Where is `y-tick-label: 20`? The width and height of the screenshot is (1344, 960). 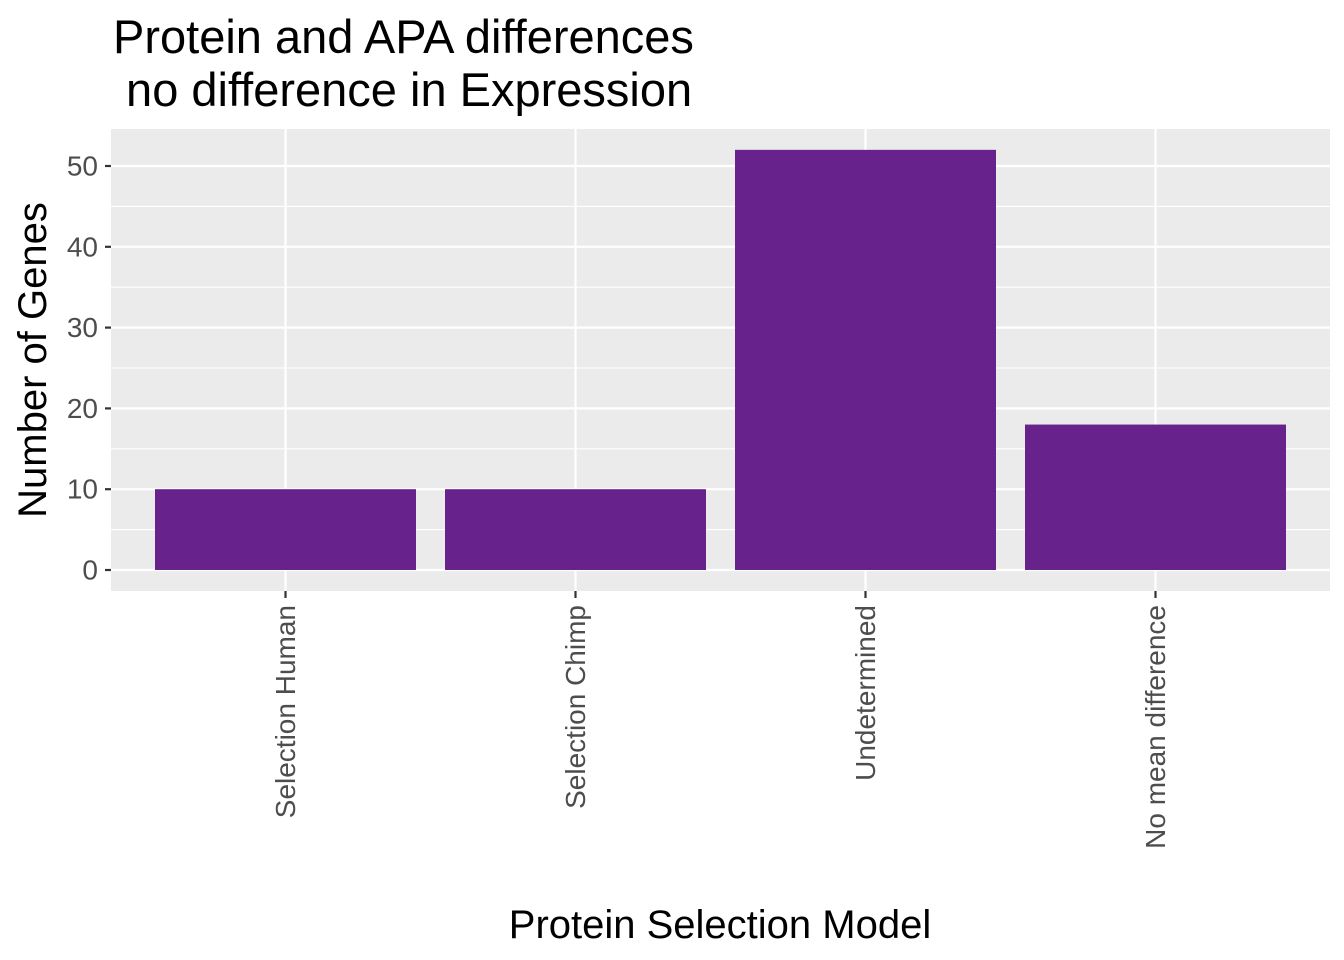
y-tick-label: 20 is located at coordinates (82, 408).